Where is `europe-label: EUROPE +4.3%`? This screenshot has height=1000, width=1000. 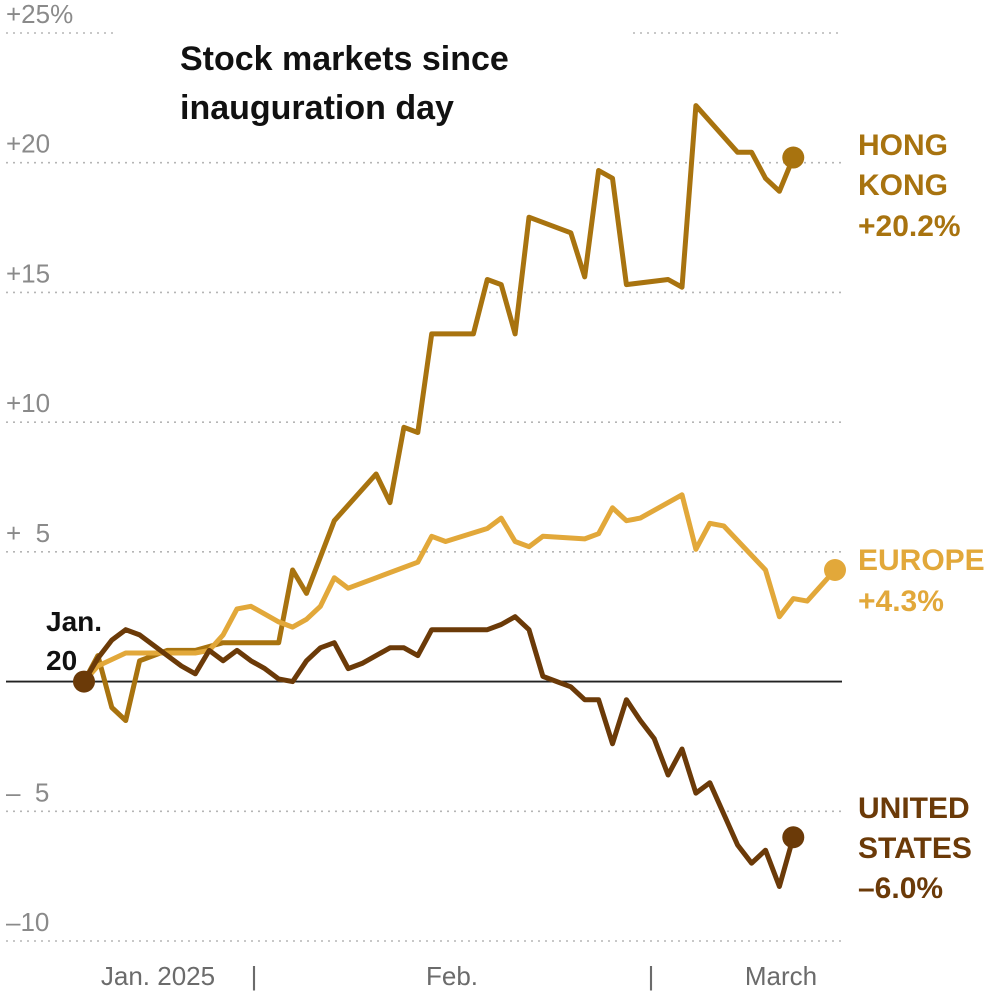
europe-label: EUROPE +4.3% is located at coordinates (921, 581).